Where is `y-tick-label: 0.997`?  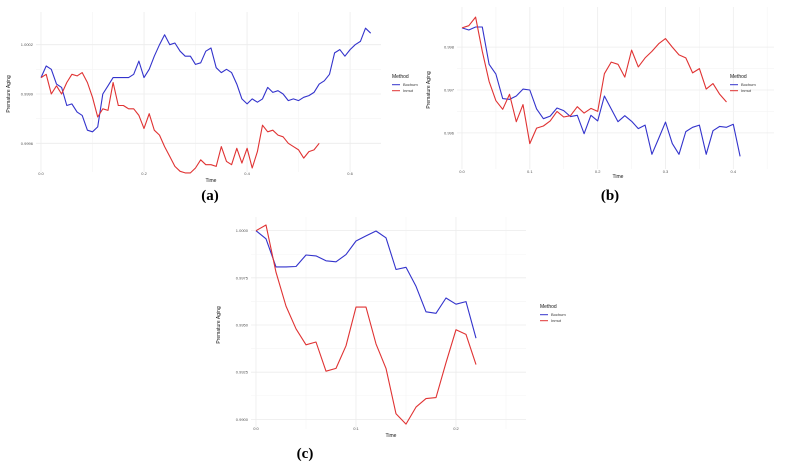
y-tick-label: 0.997 is located at coordinates (449, 90).